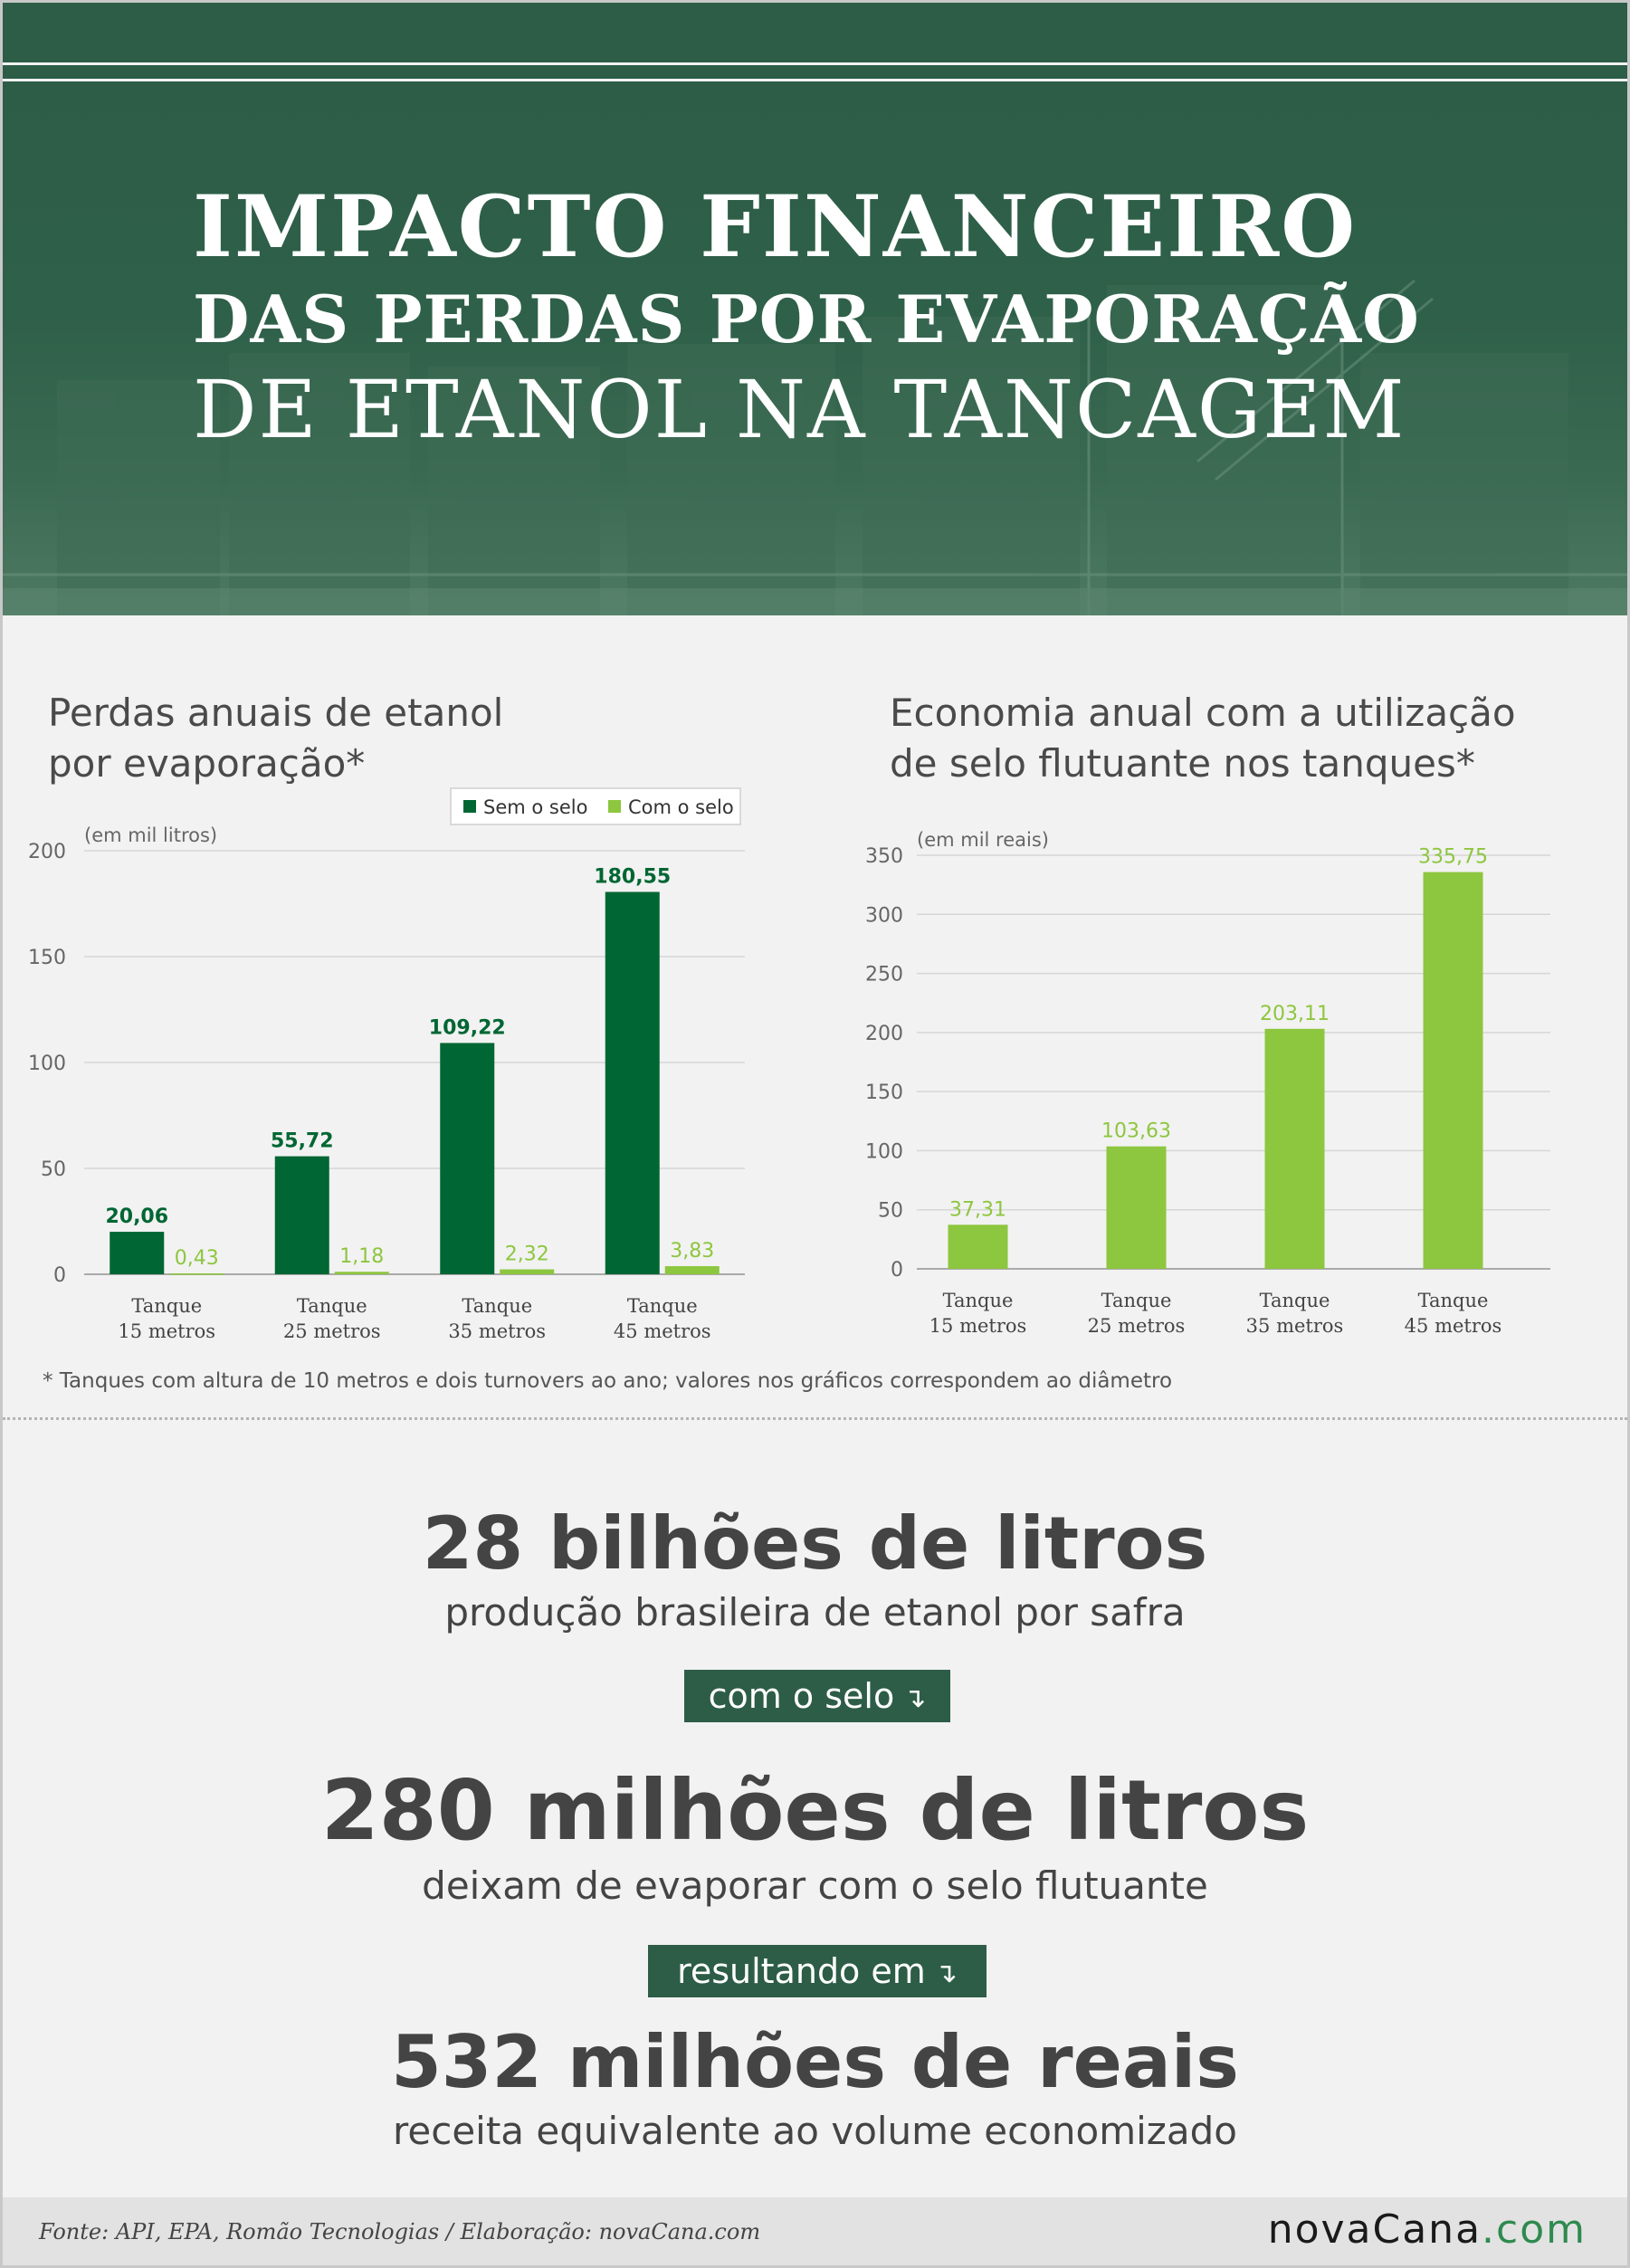  What do you see at coordinates (595, 806) in the screenshot?
I see `legend-box` at bounding box center [595, 806].